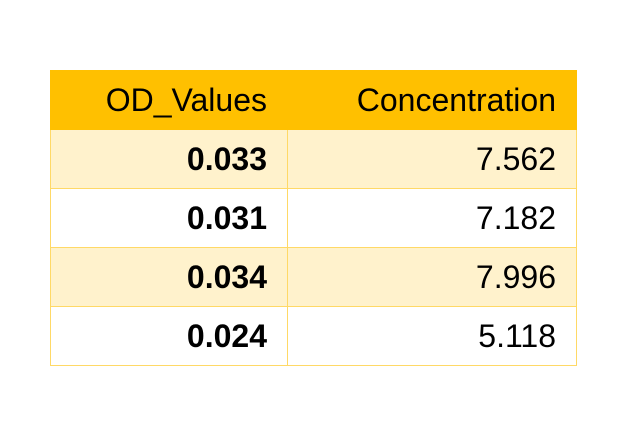 This screenshot has width=618, height=424. Describe the element at coordinates (169, 336) in the screenshot. I see `table-cell: 0.024` at that location.